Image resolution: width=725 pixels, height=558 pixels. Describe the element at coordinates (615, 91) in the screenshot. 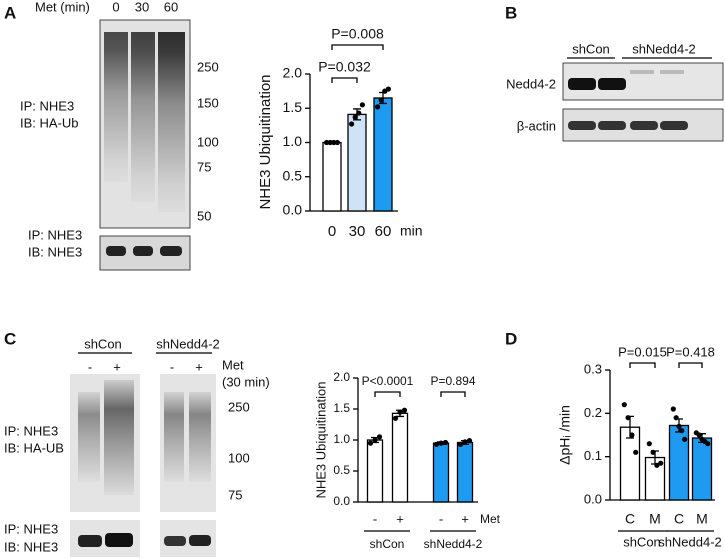

I see `blot-b: shCon shNedd4-2 Nedd4-2 β-actin` at that location.